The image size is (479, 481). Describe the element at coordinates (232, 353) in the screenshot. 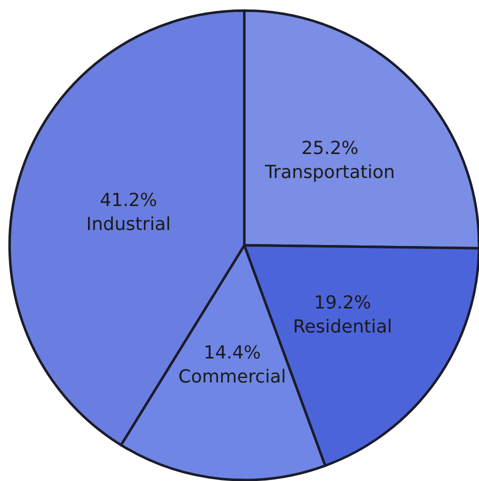

I see `data-label: 14.4%` at that location.